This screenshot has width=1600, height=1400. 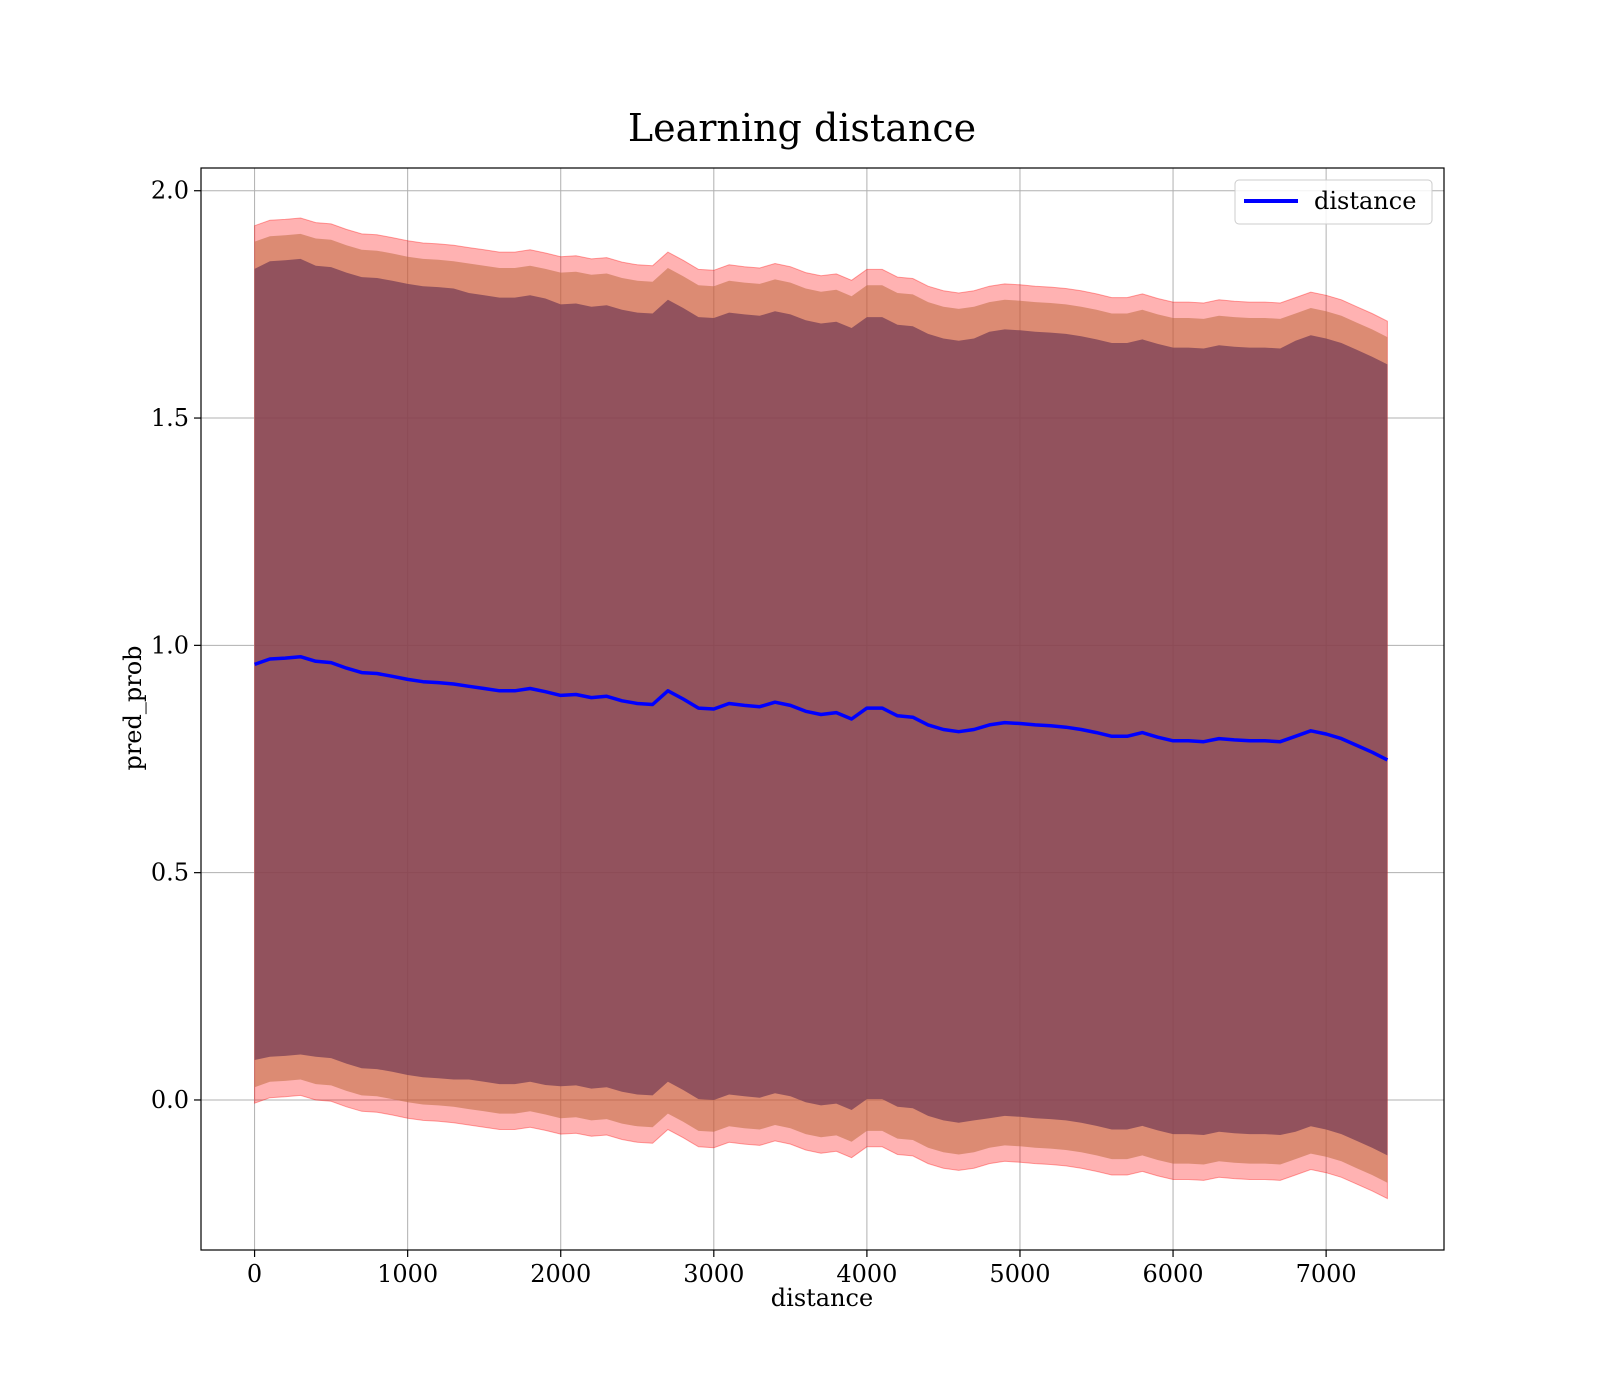 What do you see at coordinates (407, 1274) in the screenshot?
I see `x-tick-label: 1000` at bounding box center [407, 1274].